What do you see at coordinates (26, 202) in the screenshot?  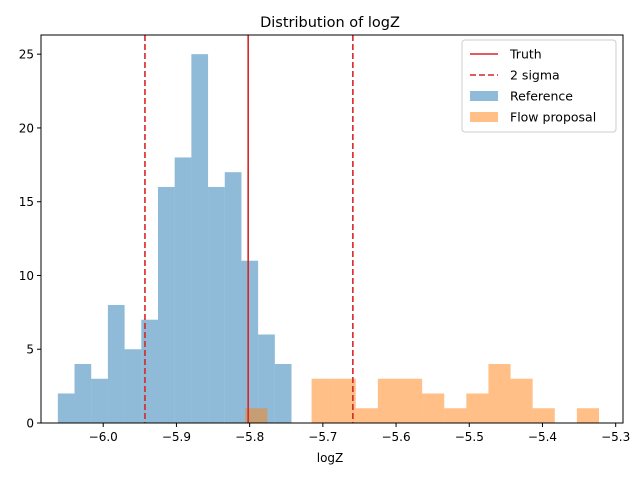 I see `y-tick-label: 15` at bounding box center [26, 202].